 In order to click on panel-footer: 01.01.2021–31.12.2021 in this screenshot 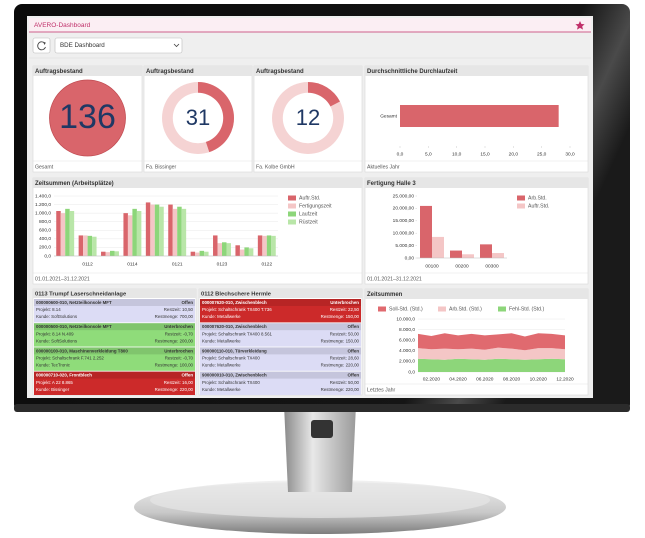, I will do `click(62, 279)`.